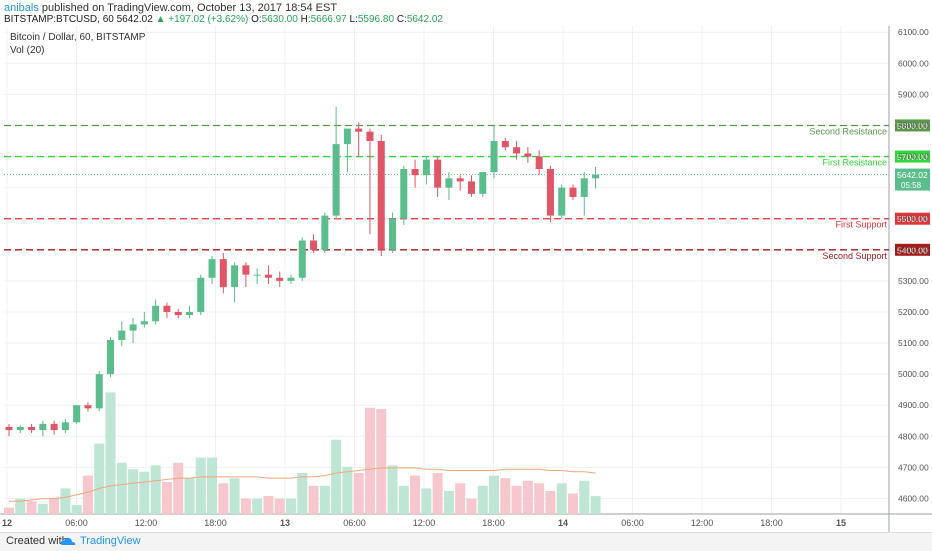 The width and height of the screenshot is (932, 551). What do you see at coordinates (854, 256) in the screenshot?
I see `level-label: Second Support` at bounding box center [854, 256].